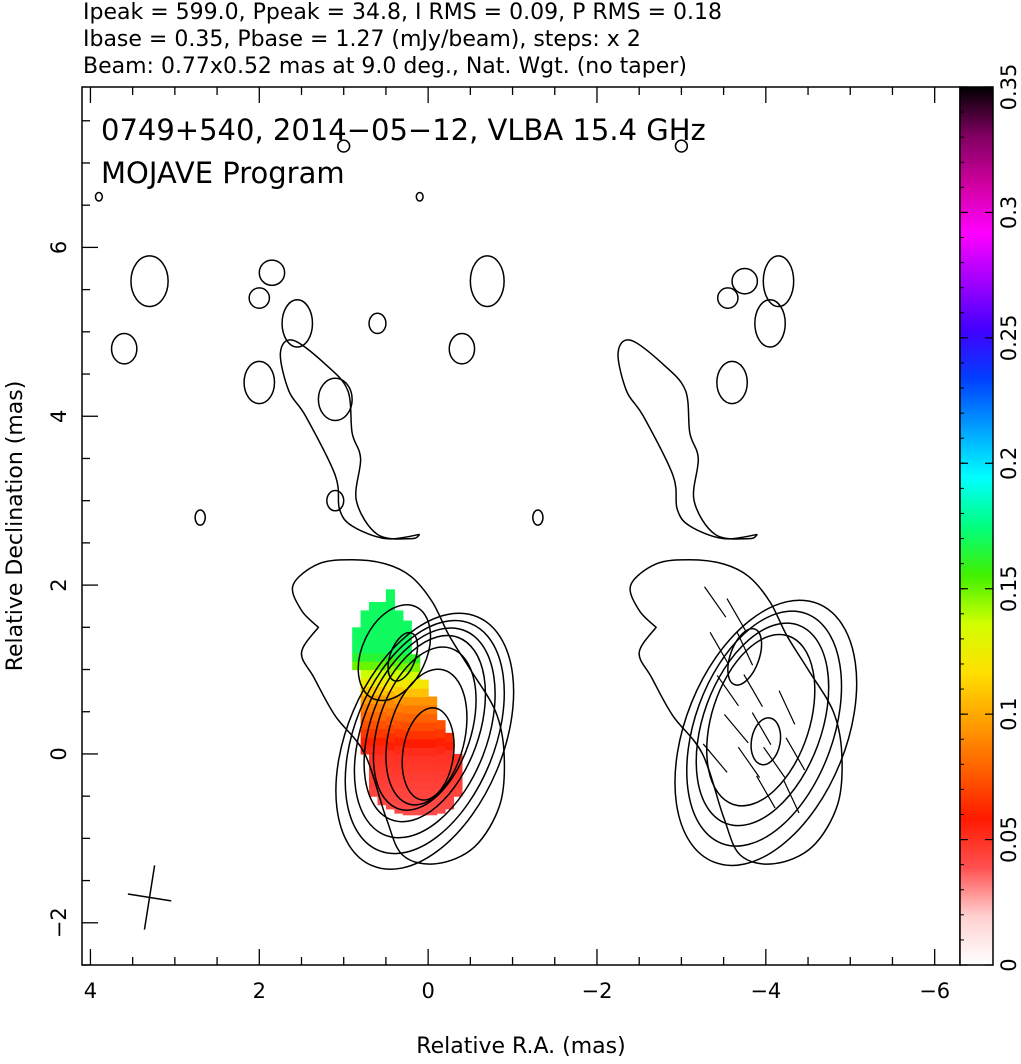  I want to click on x-tick-label: −6, so click(934, 991).